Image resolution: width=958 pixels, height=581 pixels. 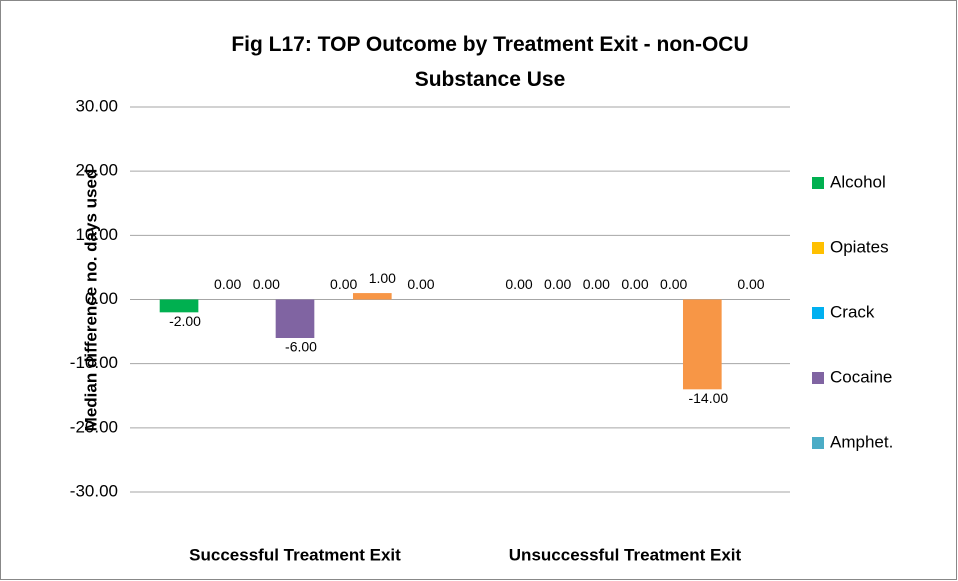 What do you see at coordinates (96, 234) in the screenshot?
I see `y-tick-label: 10.00` at bounding box center [96, 234].